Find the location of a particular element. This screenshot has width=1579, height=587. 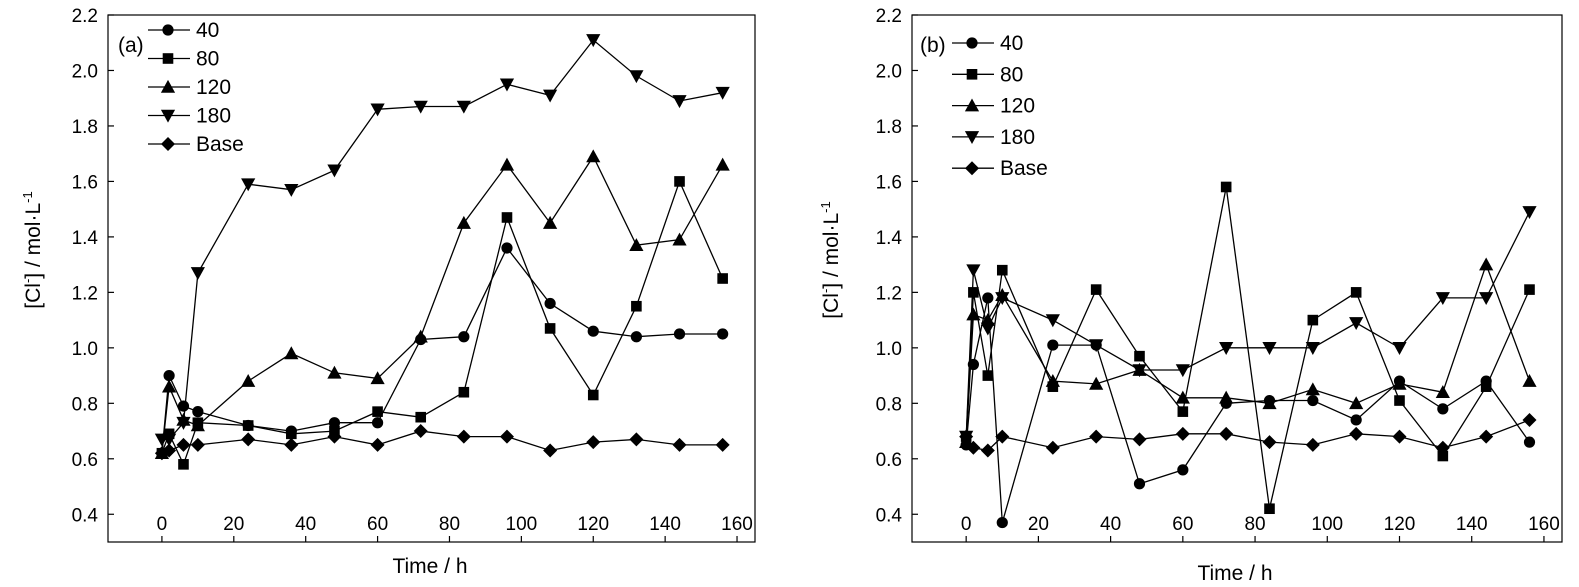

legend-item: 120 is located at coordinates (993, 106).